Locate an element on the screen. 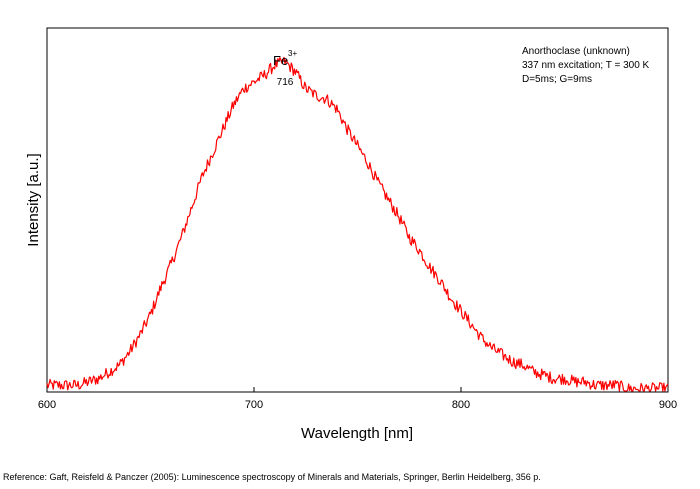 This screenshot has width=700, height=489. x-tick-label-800: 800 is located at coordinates (461, 405).